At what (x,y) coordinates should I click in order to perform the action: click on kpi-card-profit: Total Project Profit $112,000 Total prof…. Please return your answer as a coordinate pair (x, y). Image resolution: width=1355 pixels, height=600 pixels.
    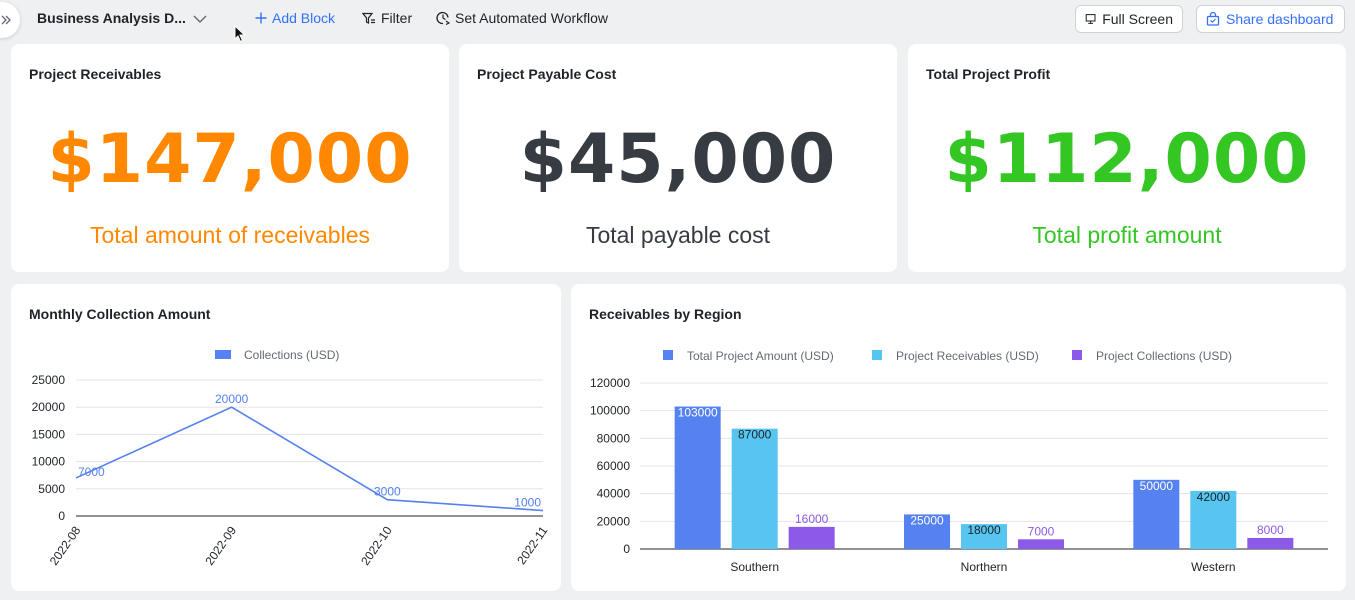
    Looking at the image, I should click on (1127, 158).